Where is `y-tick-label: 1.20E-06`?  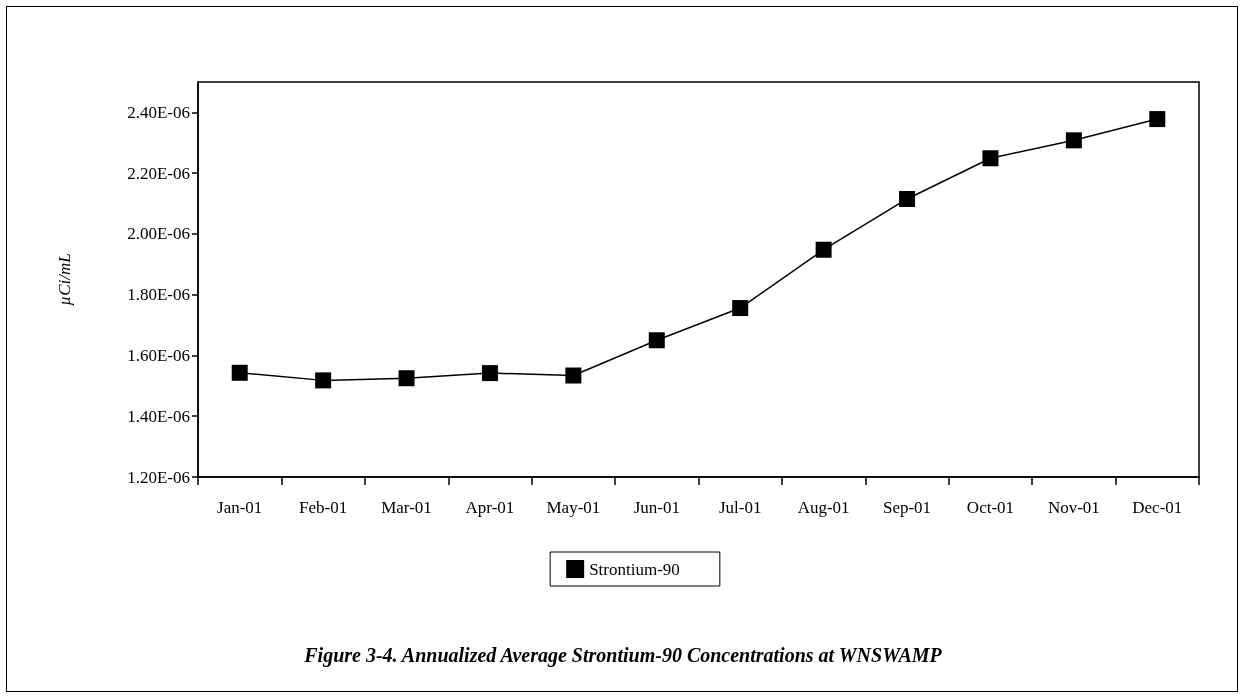 y-tick-label: 1.20E-06 is located at coordinates (158, 477).